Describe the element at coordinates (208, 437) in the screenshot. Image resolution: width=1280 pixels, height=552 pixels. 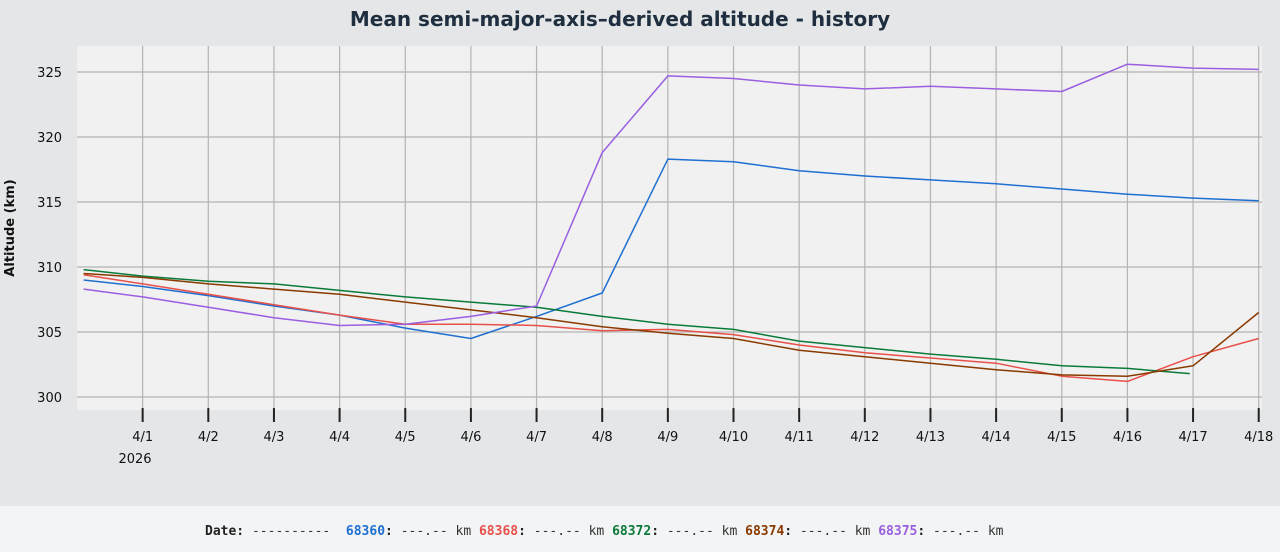
I see `x-tick-label: 4/2` at that location.